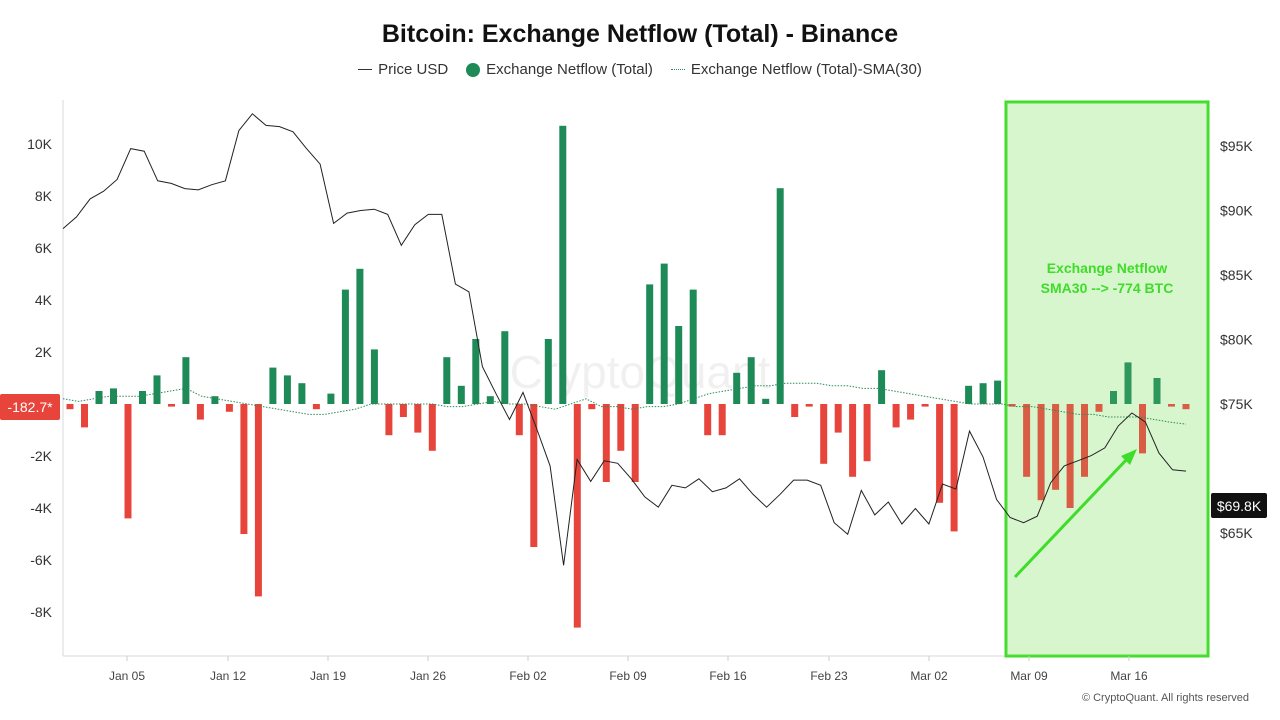 This screenshot has width=1280, height=720. Describe the element at coordinates (44, 248) in the screenshot. I see `y-left-tick-label: 6K` at that location.